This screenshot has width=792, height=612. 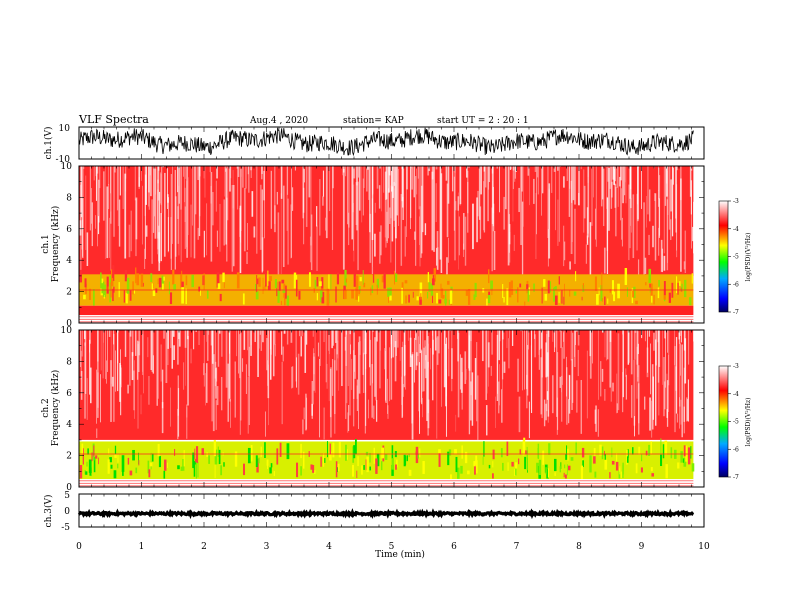 I want to click on y-tick-label: 4, so click(x=69, y=261).